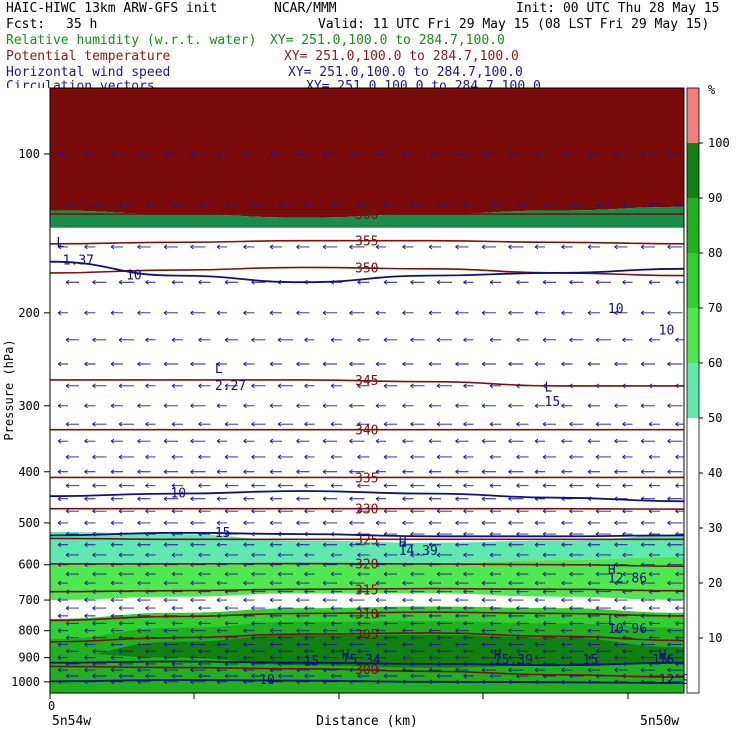 This screenshot has height=740, width=740. Describe the element at coordinates (367, 671) in the screenshot. I see `theta-contour` at that location.